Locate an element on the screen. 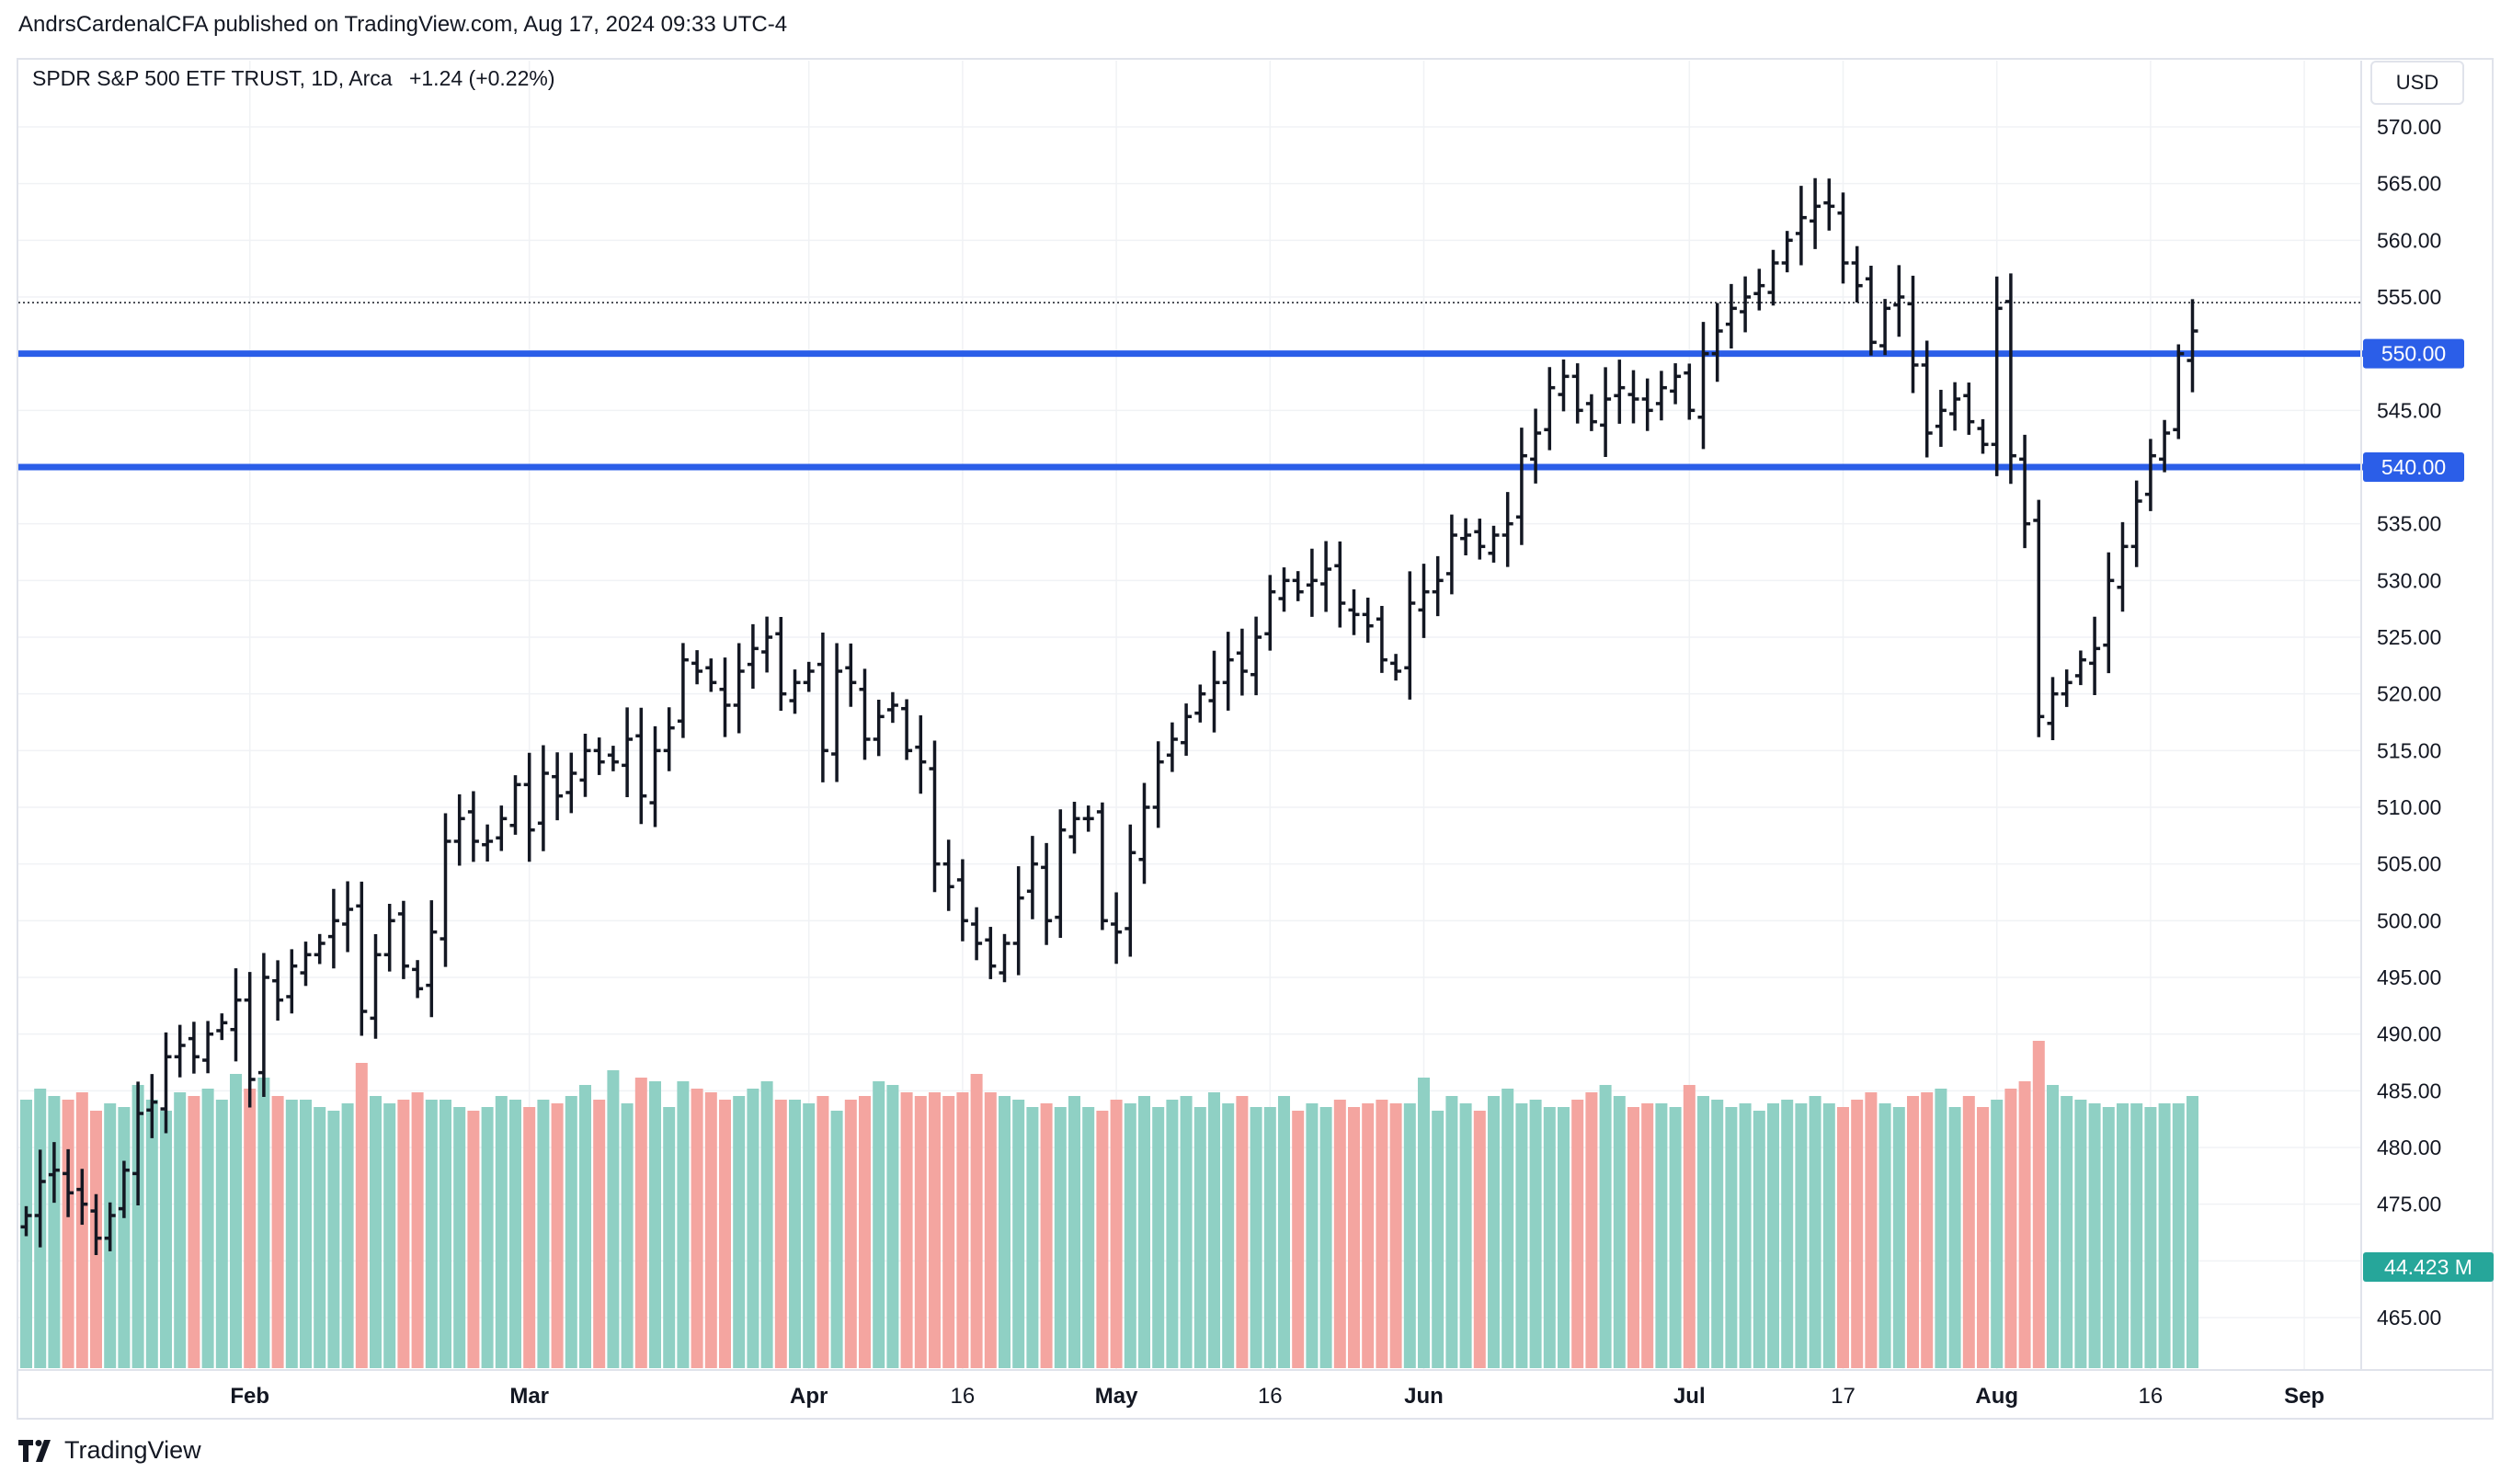  y-tick-label: 495.00 is located at coordinates (2409, 977).